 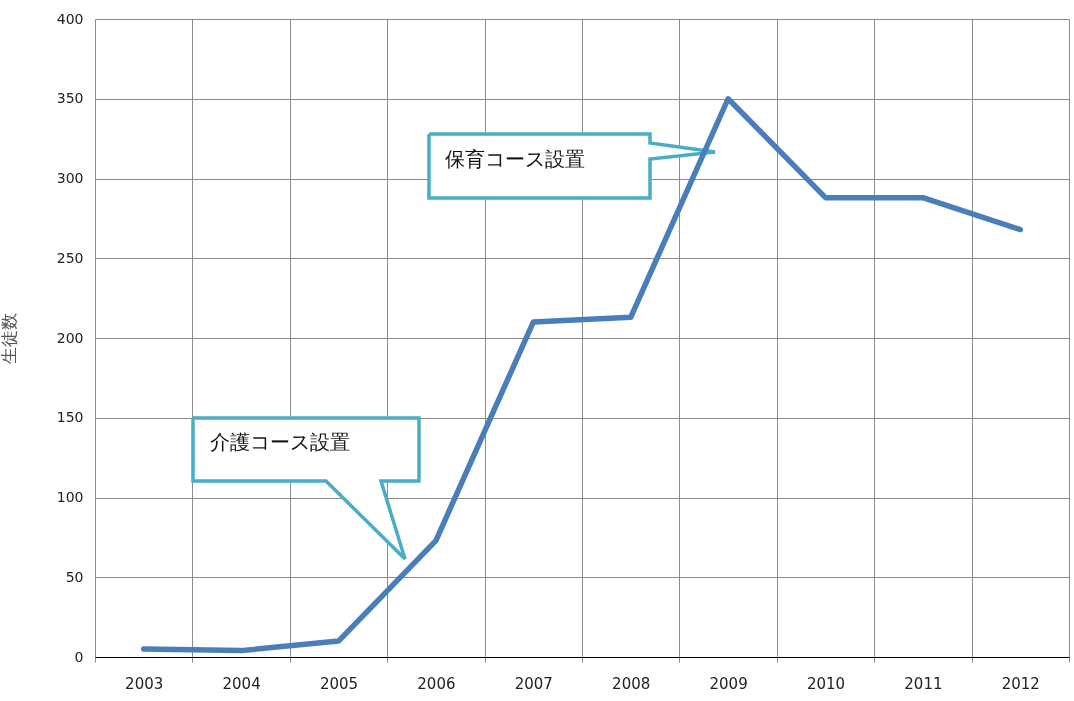 What do you see at coordinates (728, 683) in the screenshot?
I see `x-tick-label: 2009` at bounding box center [728, 683].